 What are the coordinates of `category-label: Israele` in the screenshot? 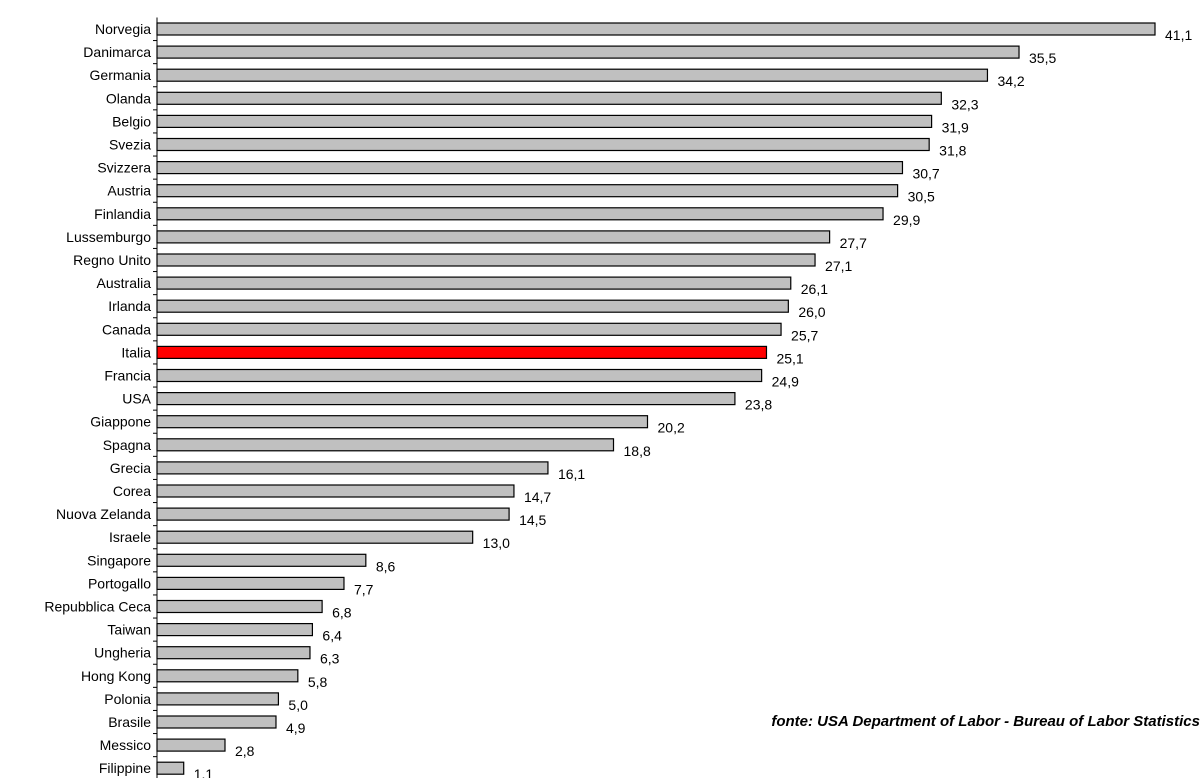 It's located at (130, 537).